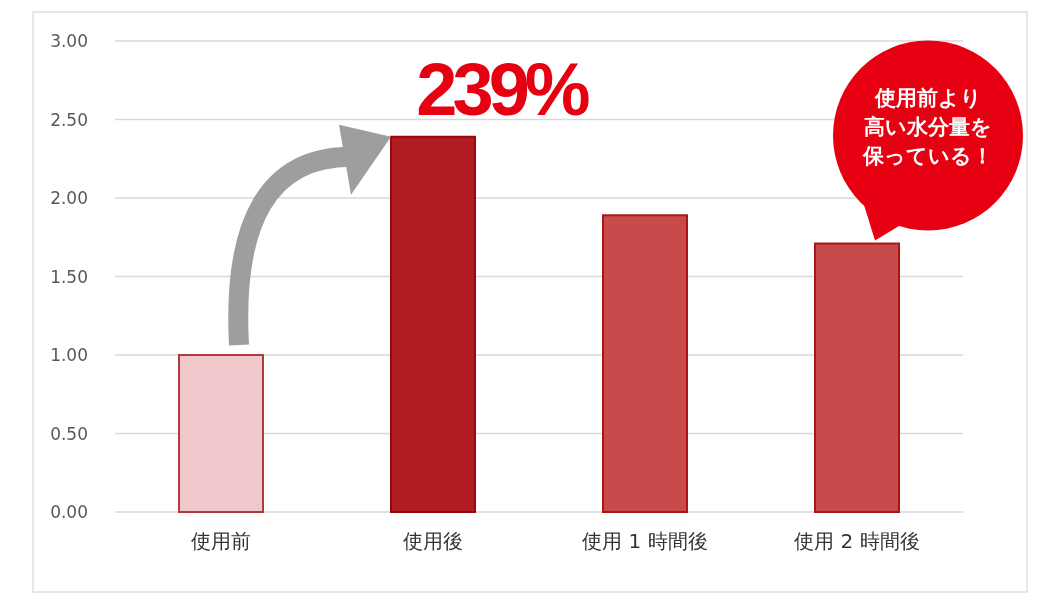 Image resolution: width=1050 pixels, height=601 pixels. I want to click on y-tick-label: 0.50, so click(69, 433).